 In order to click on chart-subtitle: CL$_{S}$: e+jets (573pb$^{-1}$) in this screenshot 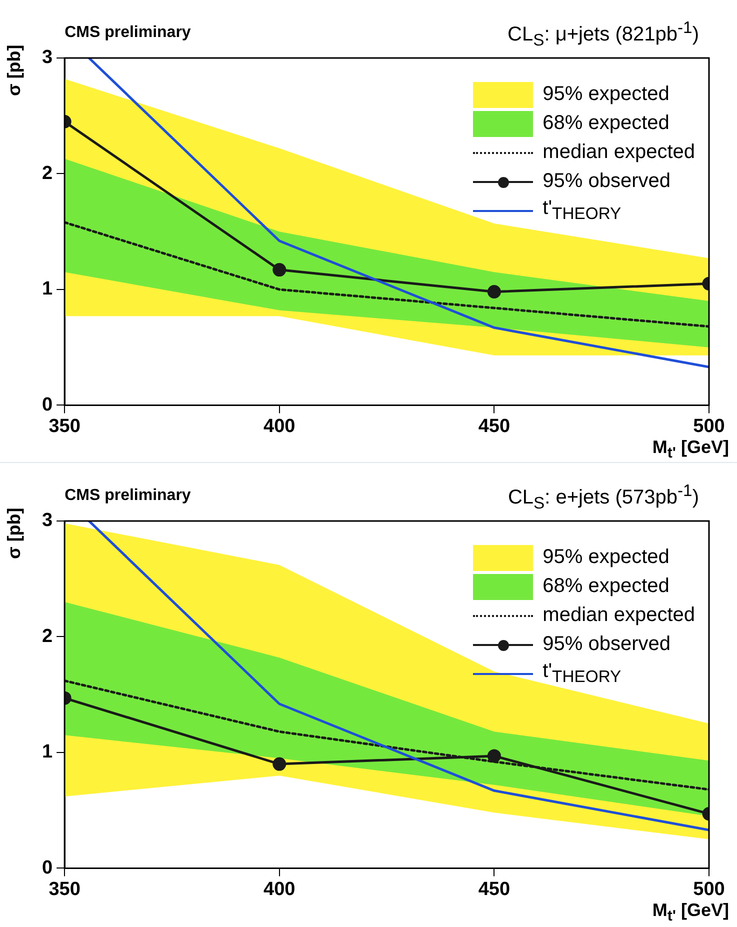, I will do `click(603, 497)`.